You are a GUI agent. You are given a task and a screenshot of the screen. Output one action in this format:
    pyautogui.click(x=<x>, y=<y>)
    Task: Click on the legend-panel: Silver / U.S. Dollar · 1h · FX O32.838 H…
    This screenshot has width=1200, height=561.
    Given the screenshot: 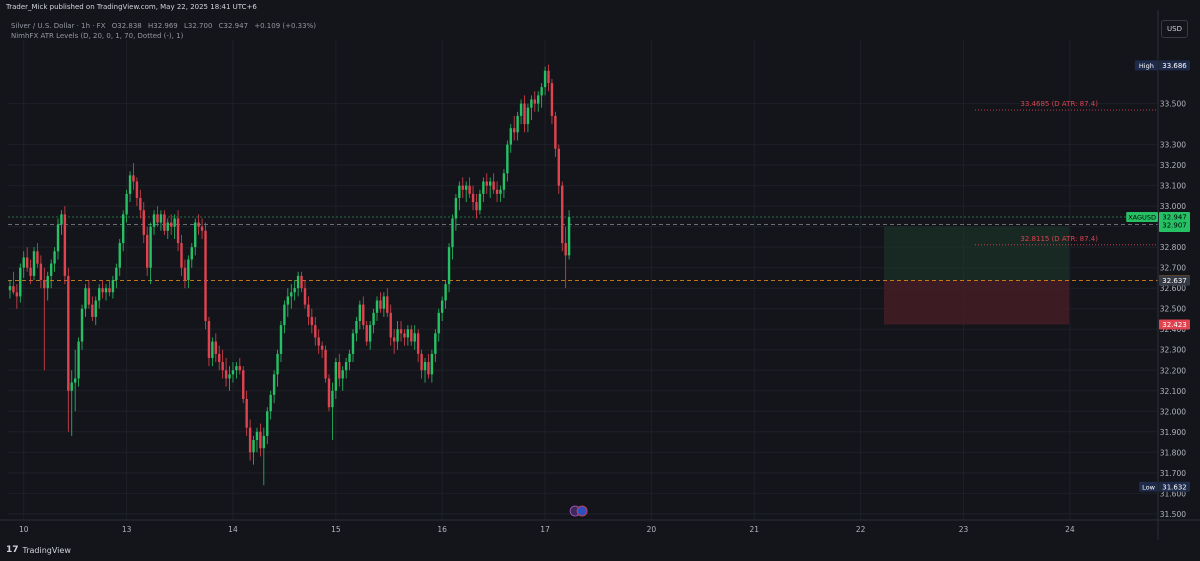 What is the action you would take?
    pyautogui.click(x=165, y=31)
    